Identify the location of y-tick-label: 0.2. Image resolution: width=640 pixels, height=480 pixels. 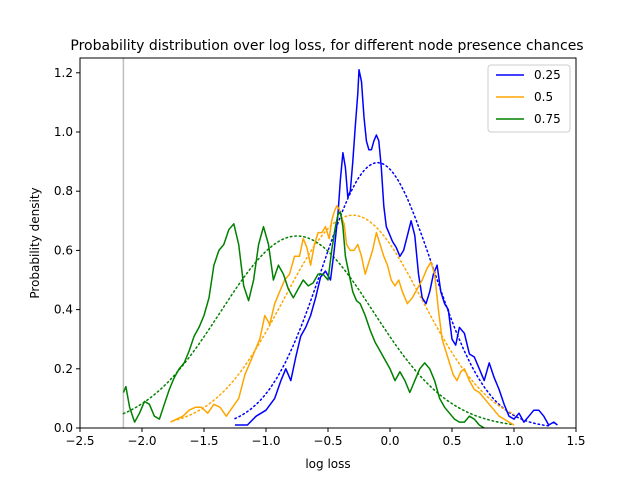
(63, 369).